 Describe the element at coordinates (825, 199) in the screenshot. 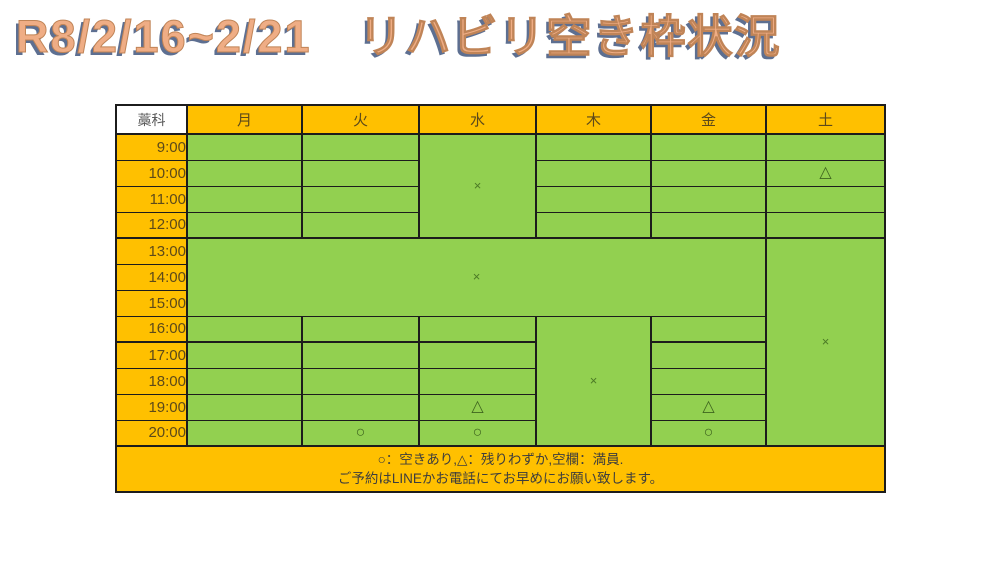

I see `slot-11:00-day5` at that location.